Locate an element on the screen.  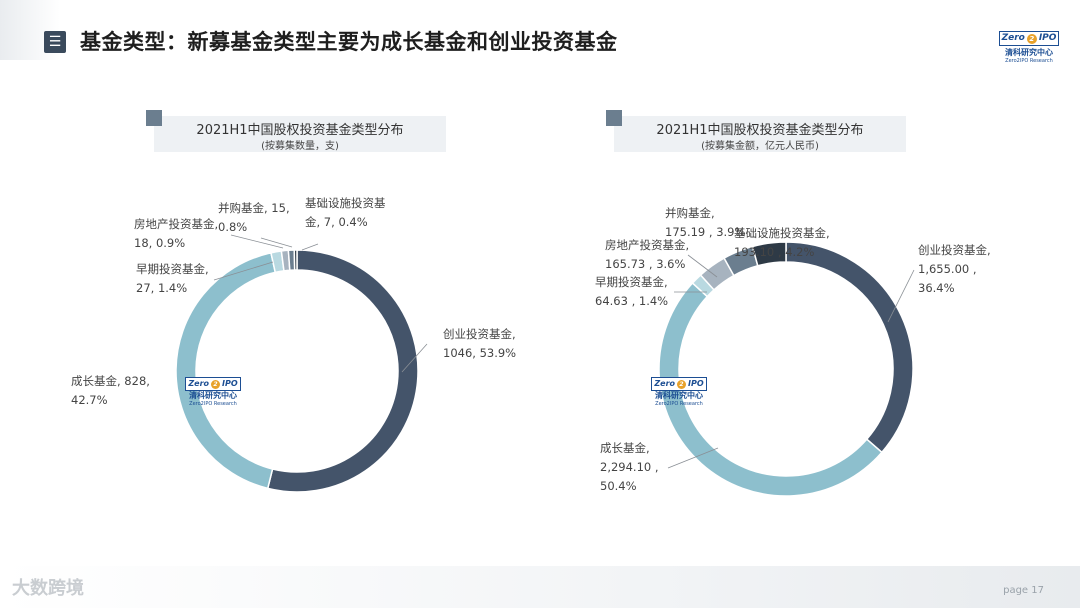
source-watermark: 大数跨境 is located at coordinates (48, 588).